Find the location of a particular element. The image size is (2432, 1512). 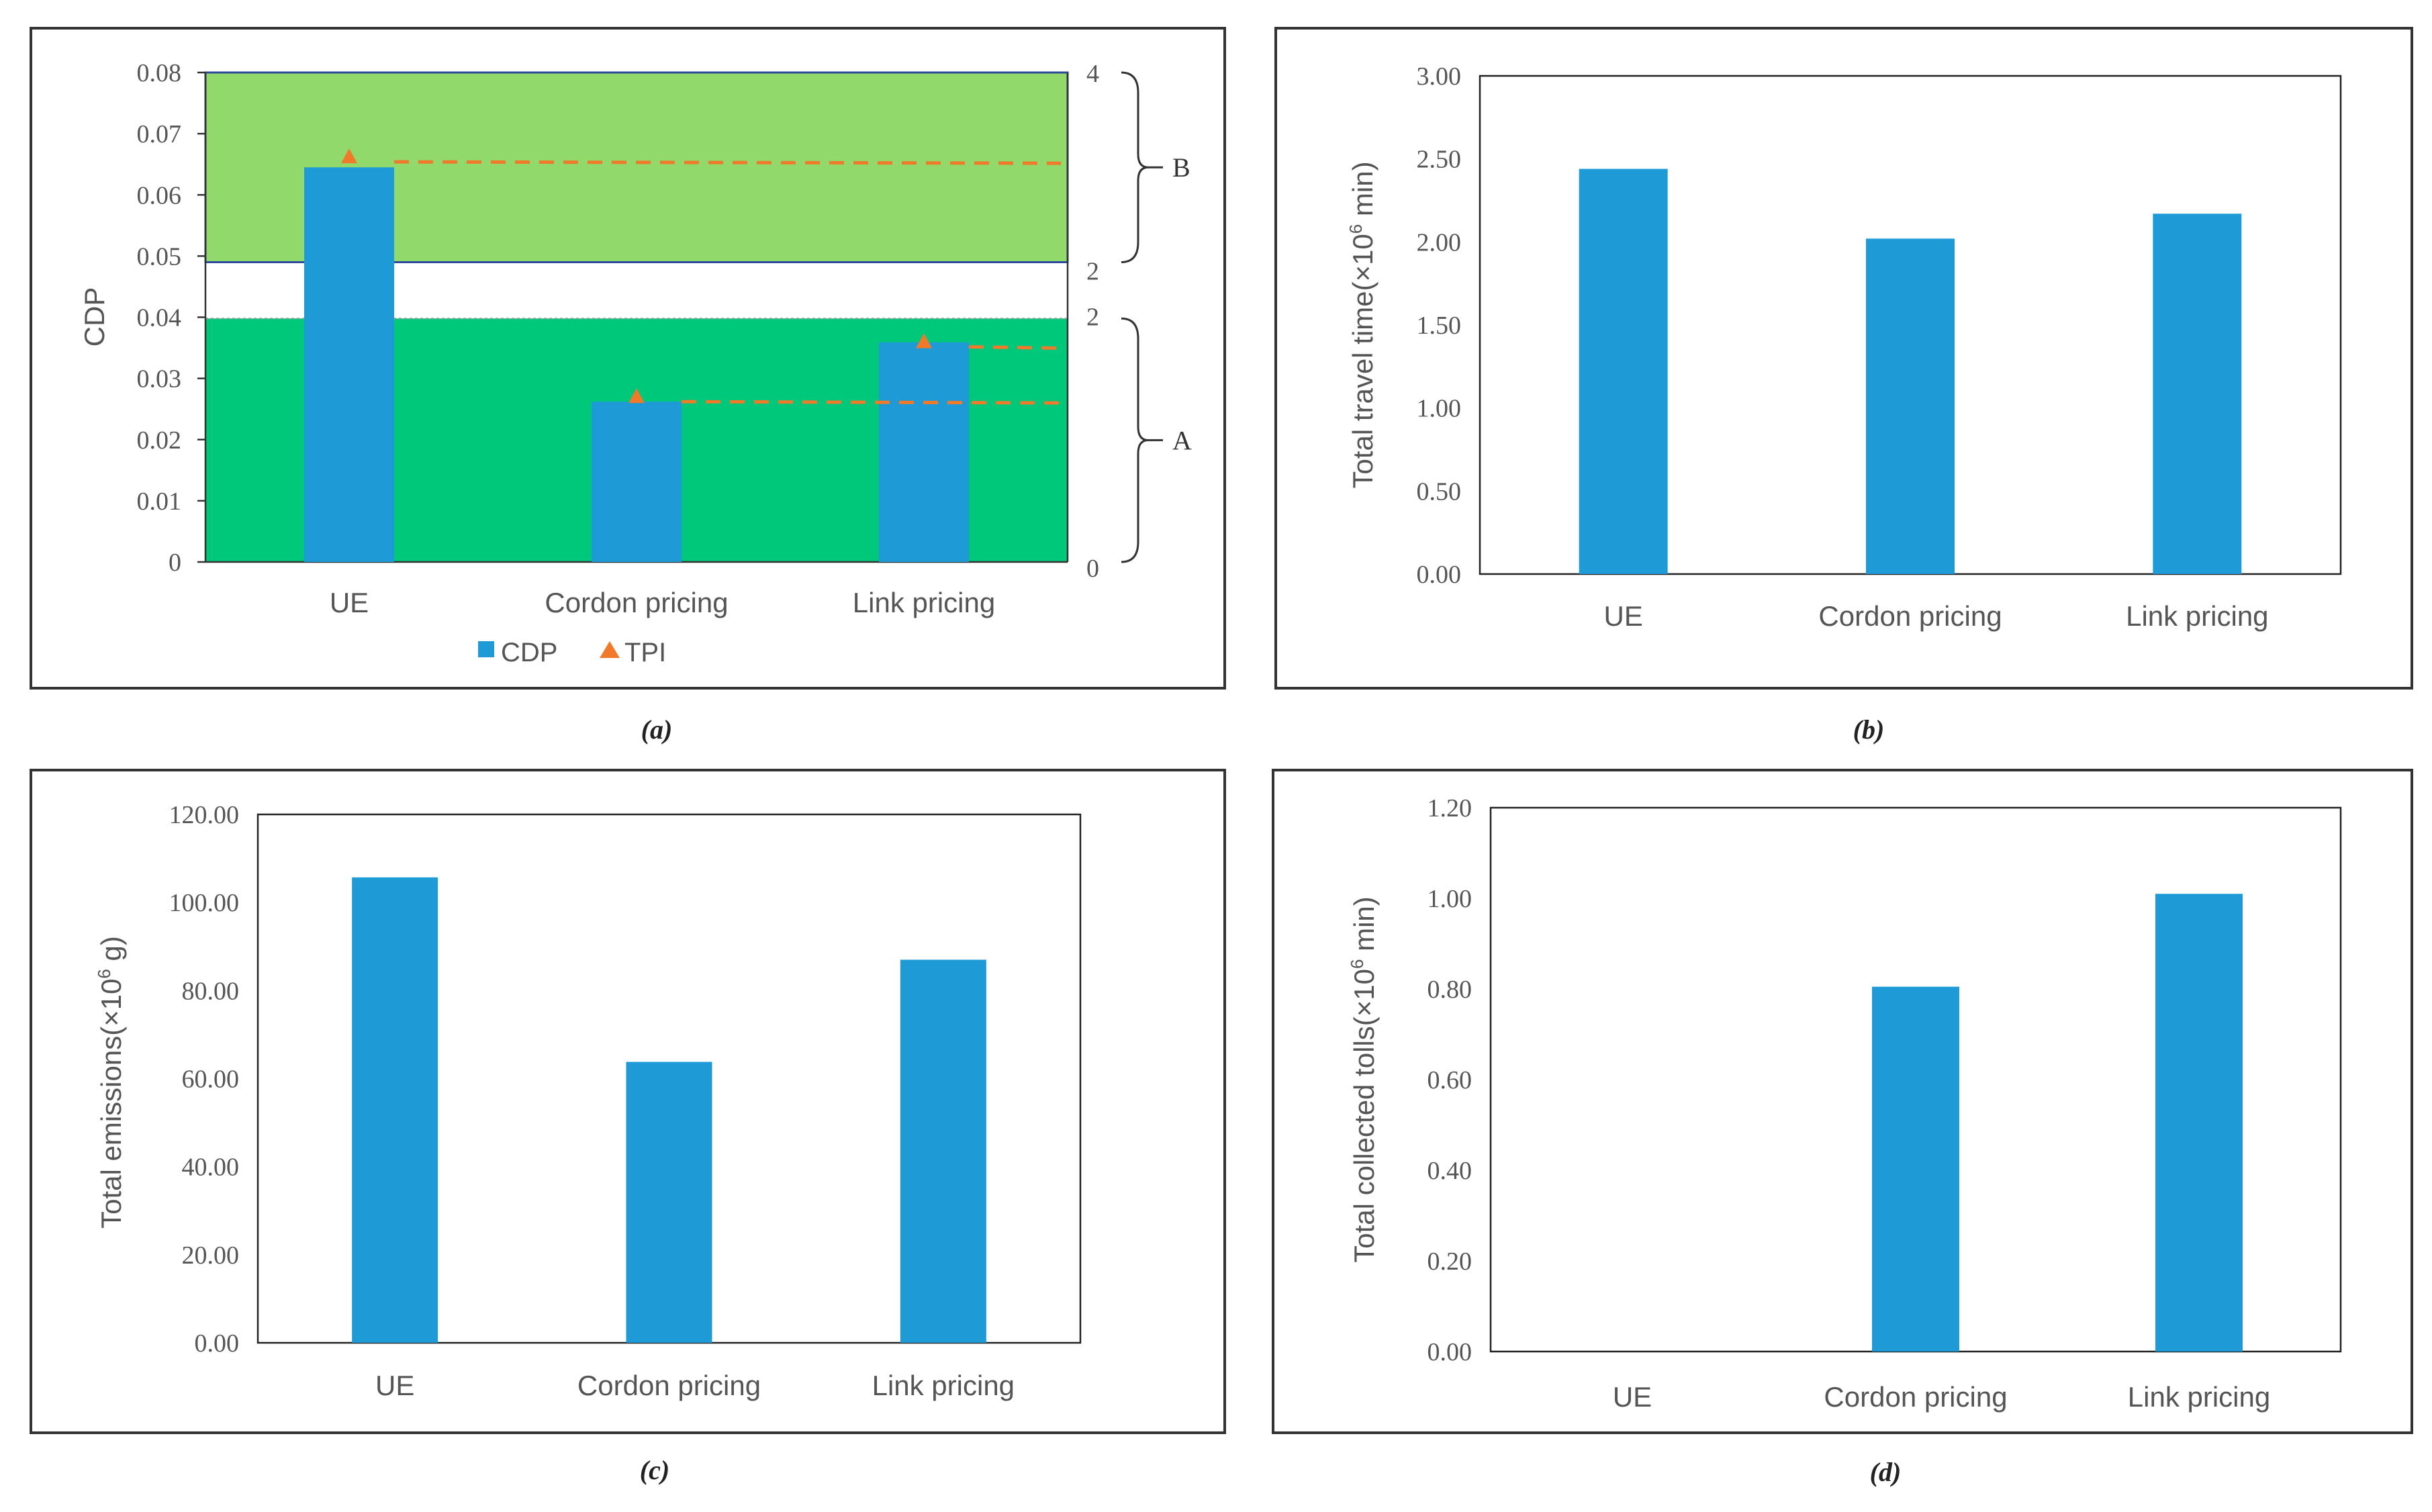

panel-c-y-axis-title: Total emissions(×106 g) is located at coordinates (110, 1082).